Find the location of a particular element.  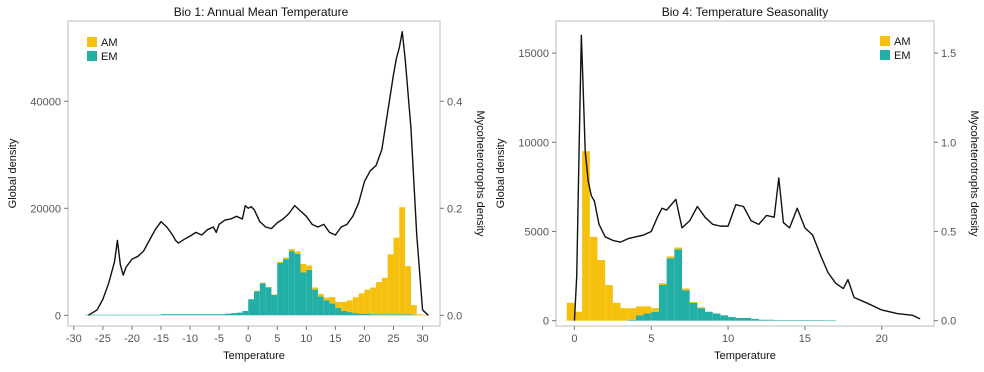

y2-tick-label: 0.4 is located at coordinates (454, 102).